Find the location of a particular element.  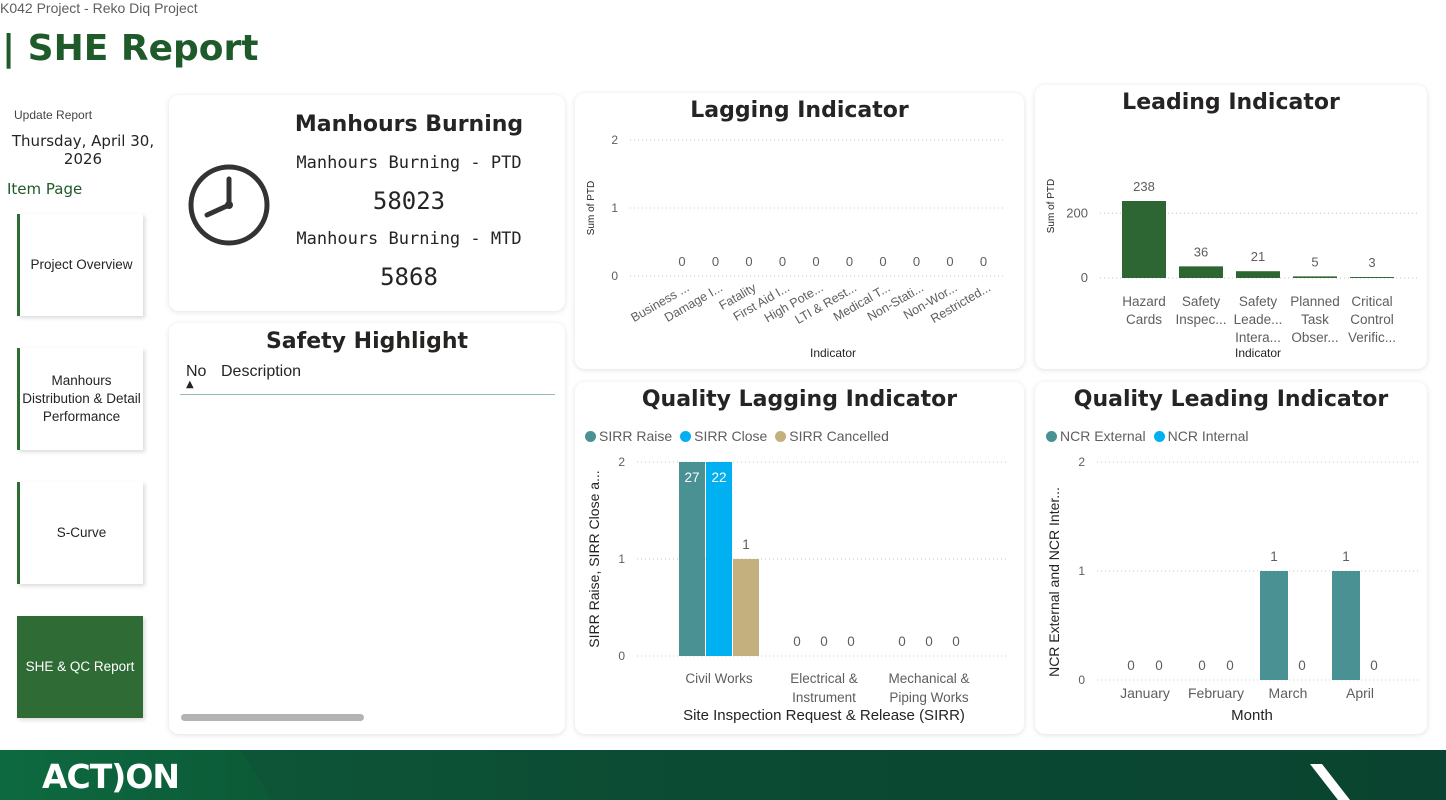

nav-label: SHE & QC Report is located at coordinates (80, 666).